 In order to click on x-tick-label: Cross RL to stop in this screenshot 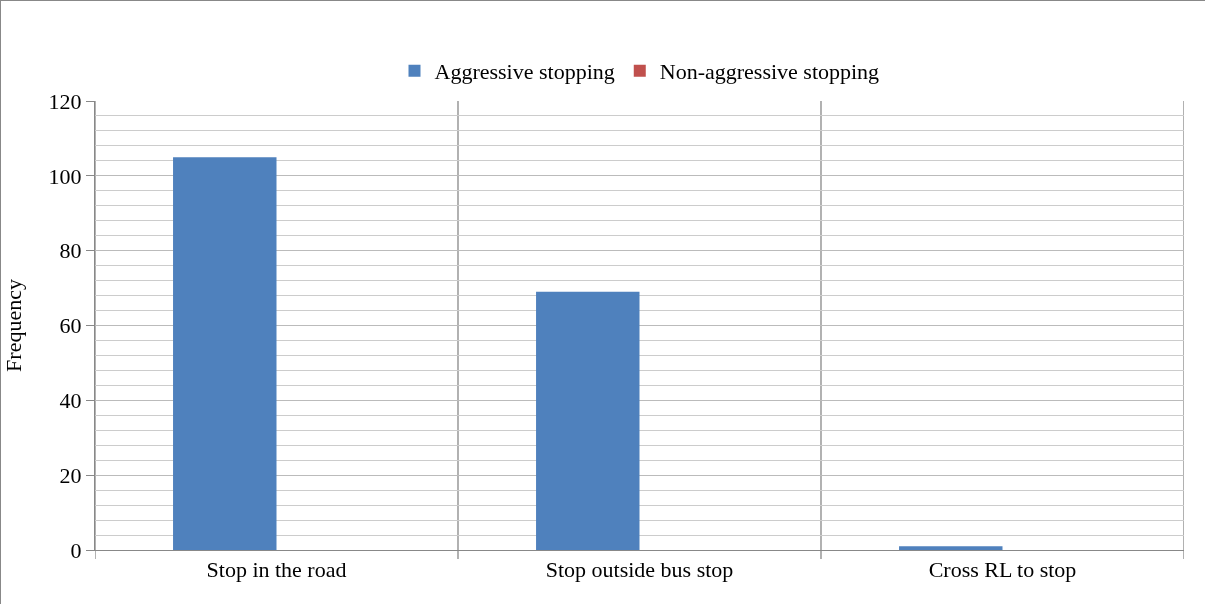, I will do `click(1002, 570)`.